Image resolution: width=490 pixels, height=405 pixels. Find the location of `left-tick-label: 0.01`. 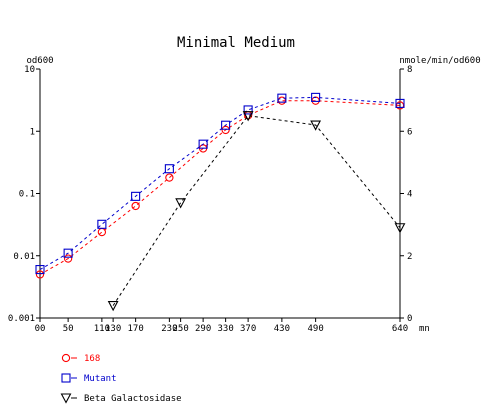

left-tick-label: 0.01 is located at coordinates (24, 257).